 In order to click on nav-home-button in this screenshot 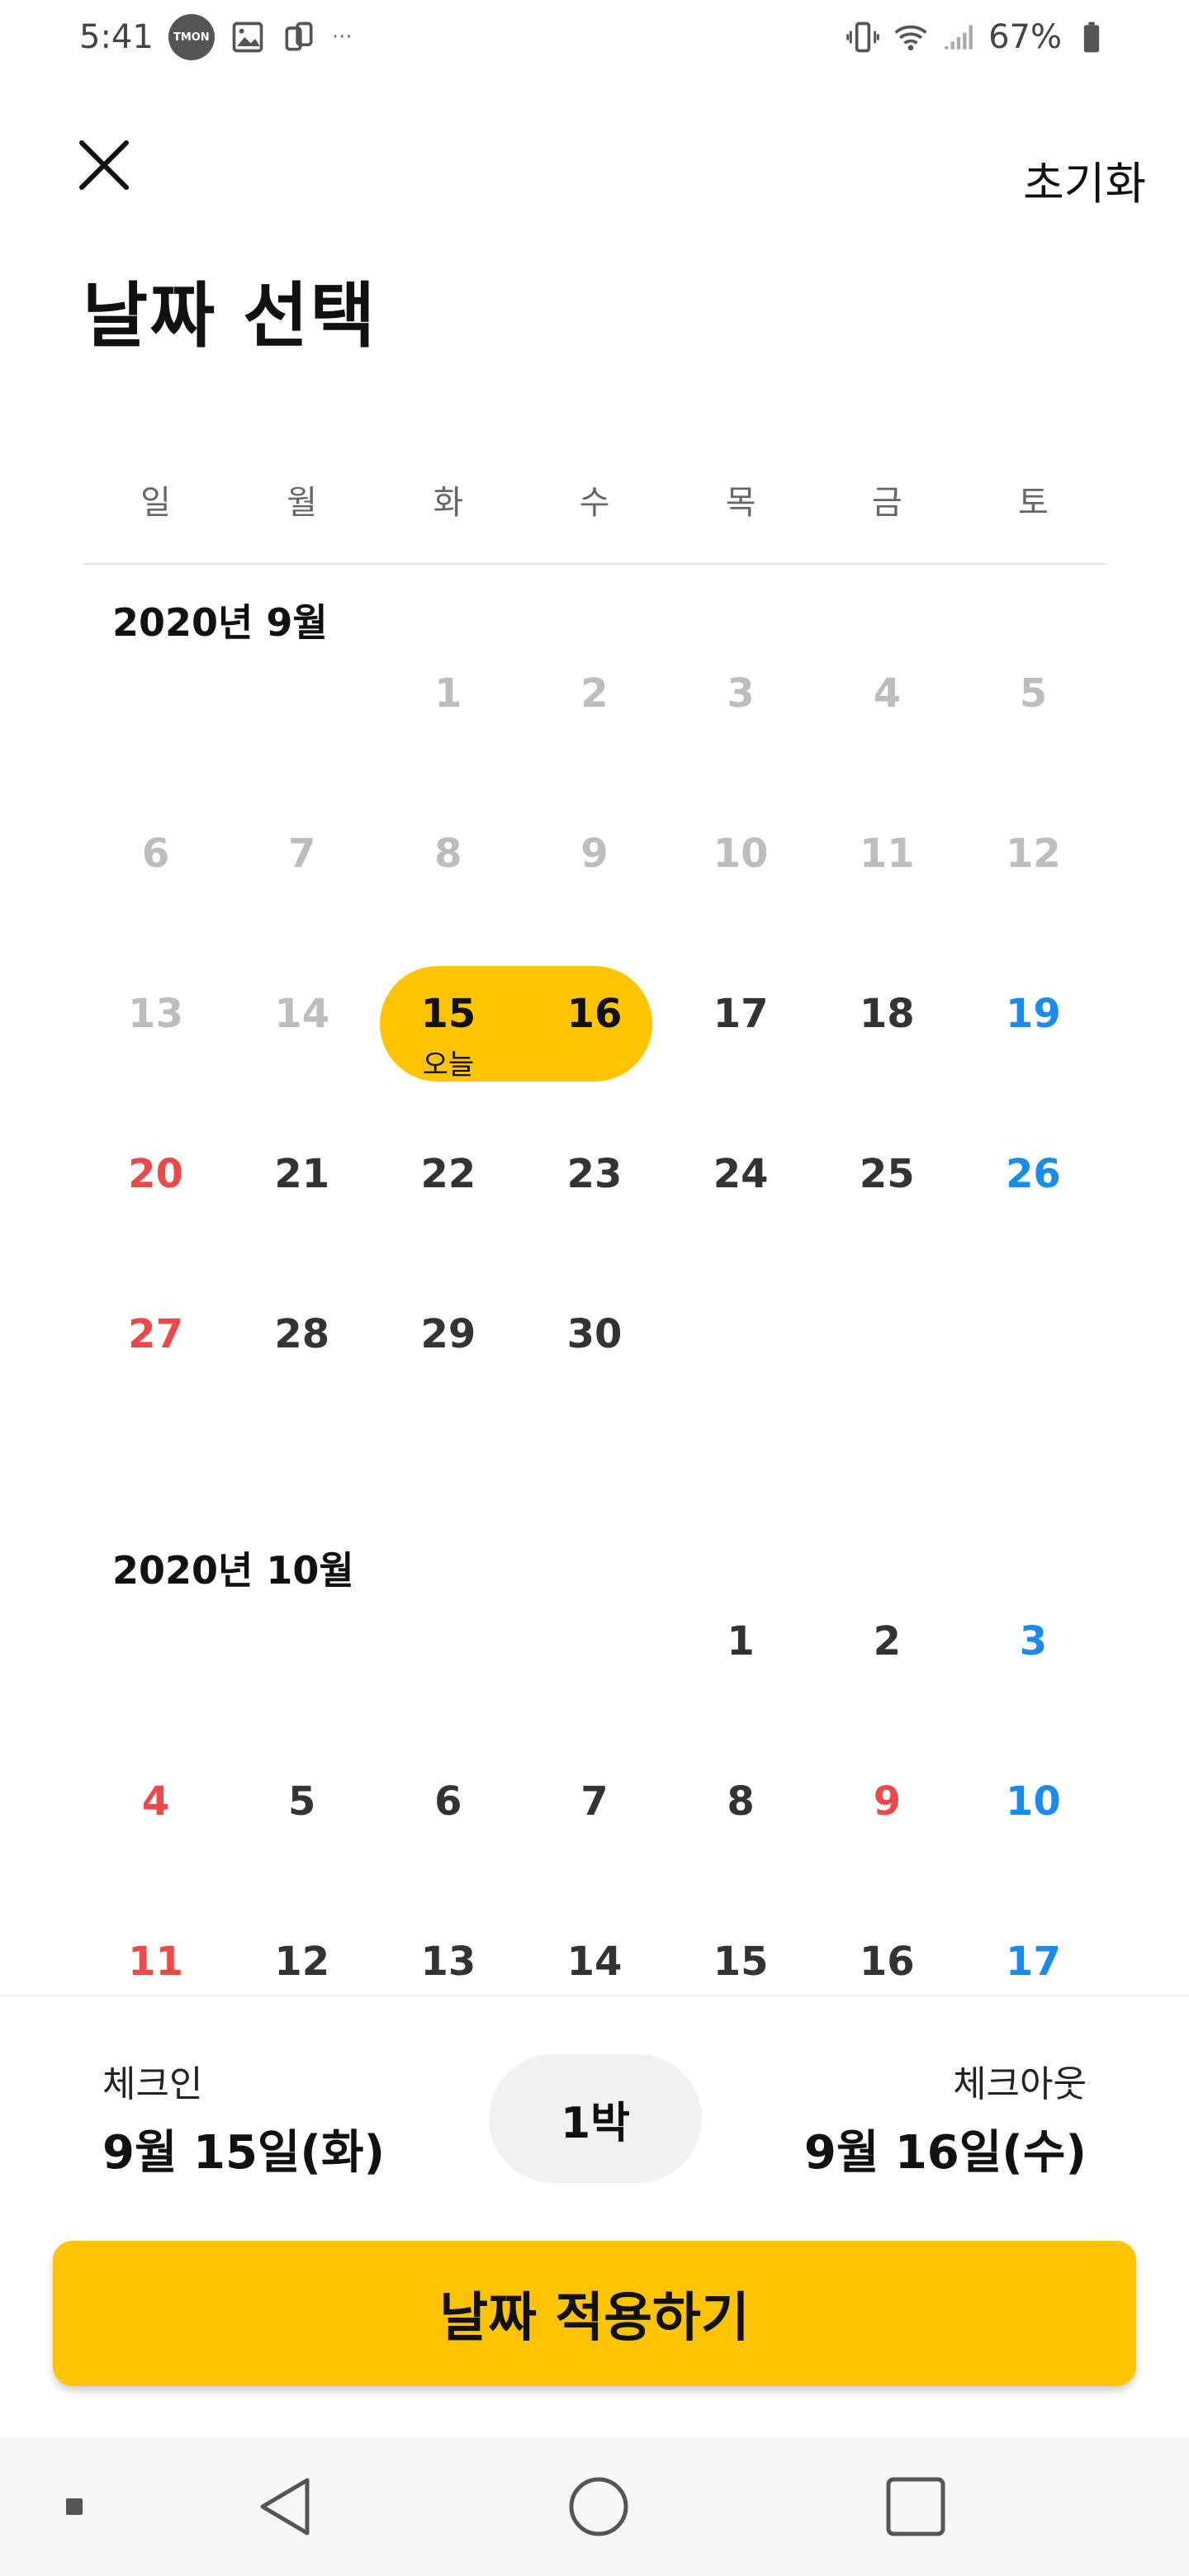, I will do `click(598, 2506)`.